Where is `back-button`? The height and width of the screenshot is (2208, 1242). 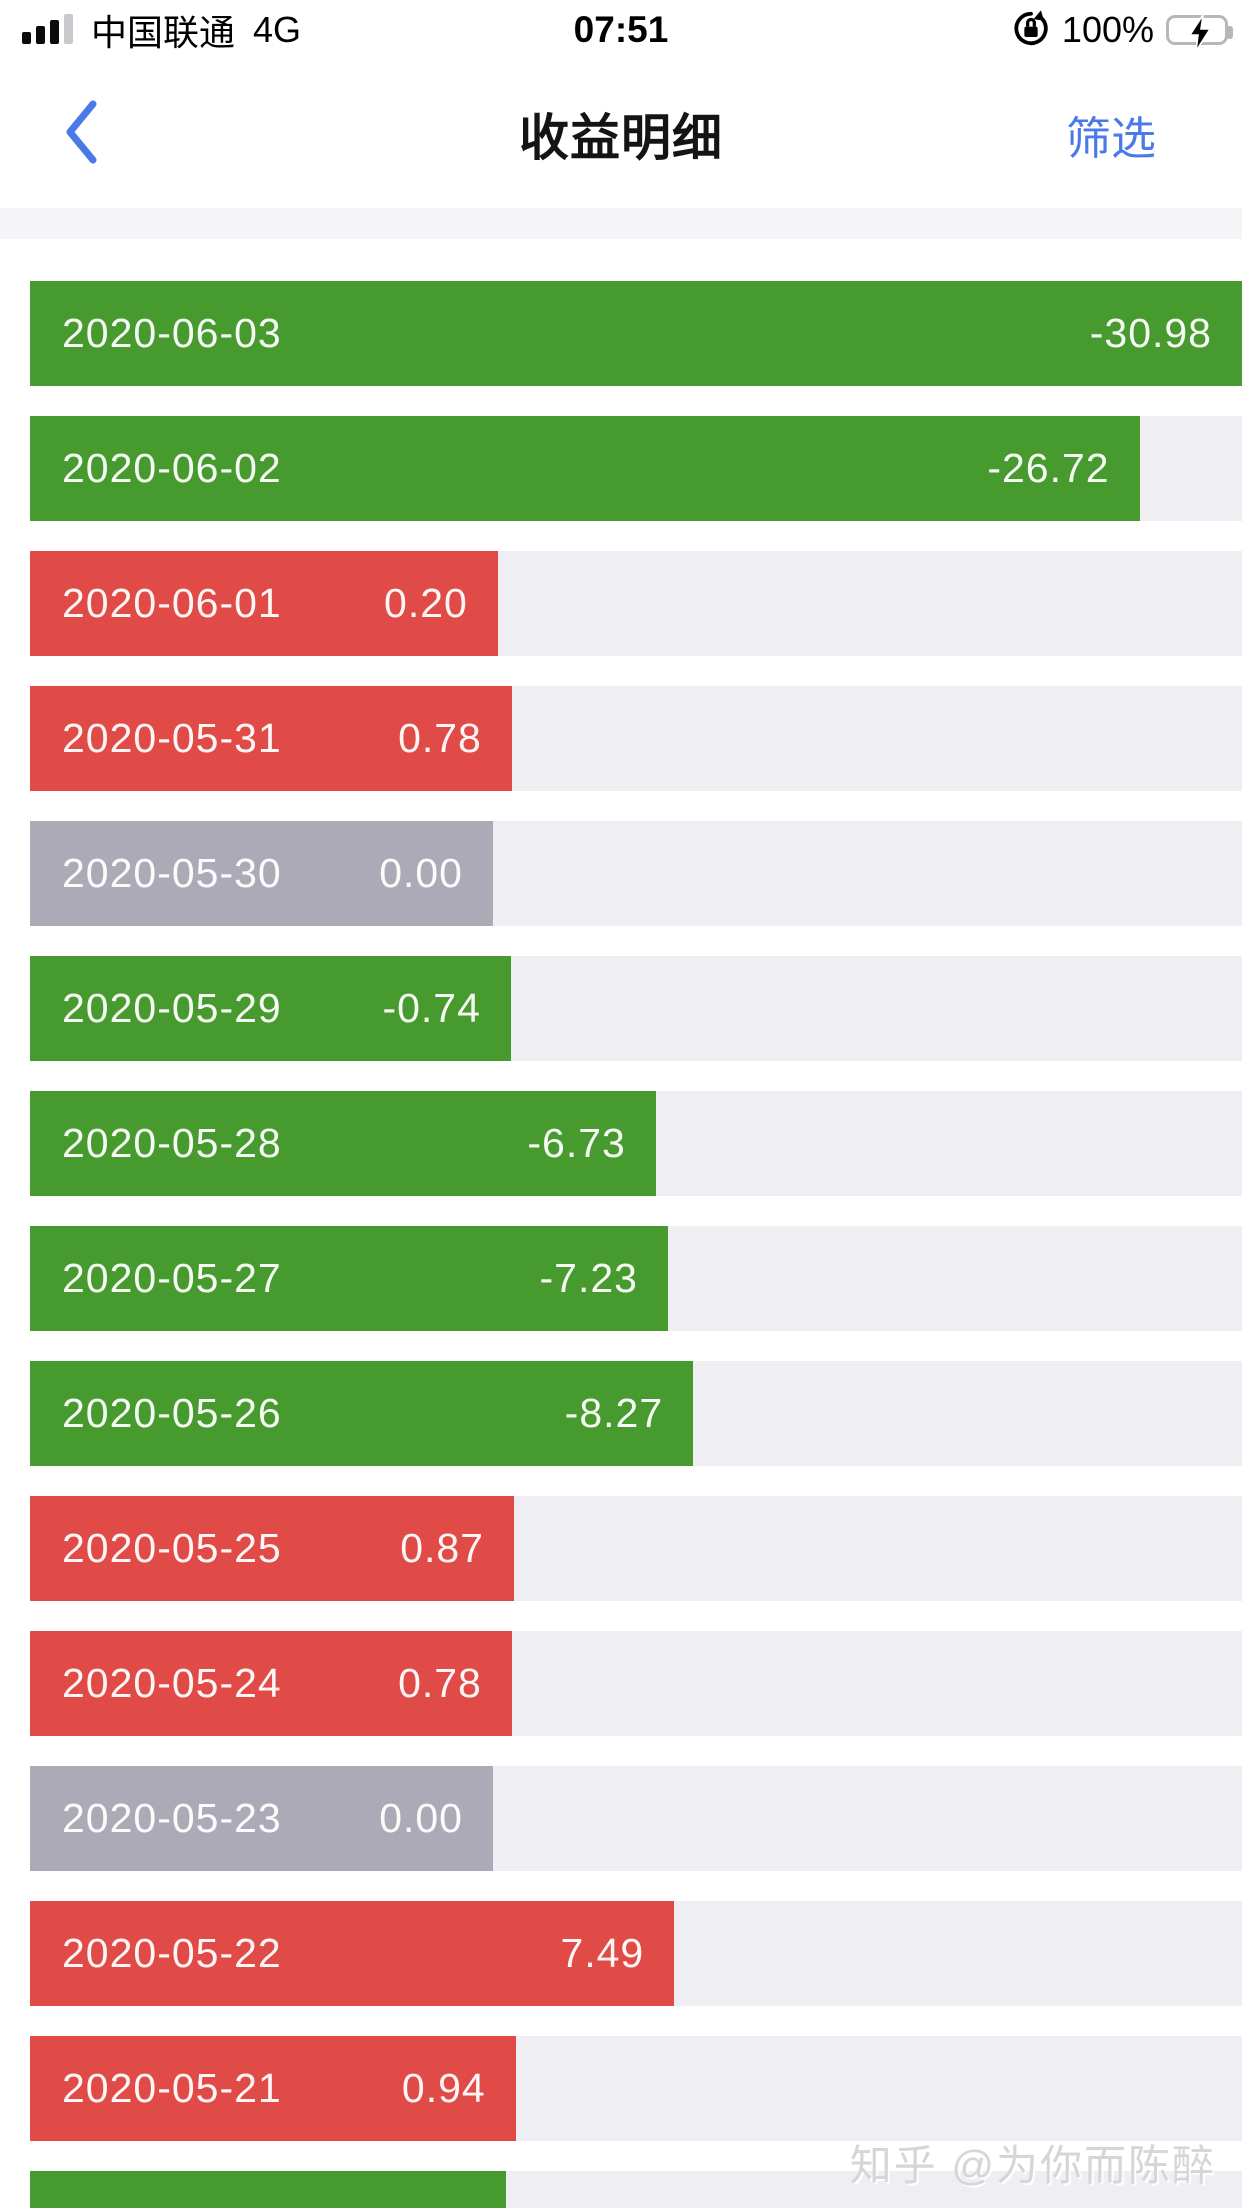
back-button is located at coordinates (81, 134).